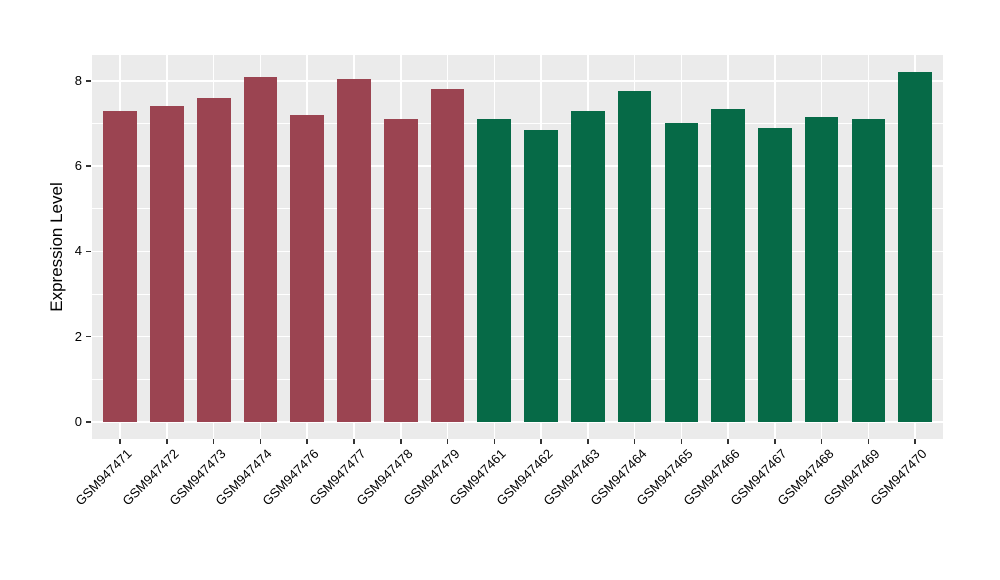 Image resolution: width=1000 pixels, height=580 pixels. What do you see at coordinates (78, 421) in the screenshot?
I see `y-tick-label: 0` at bounding box center [78, 421].